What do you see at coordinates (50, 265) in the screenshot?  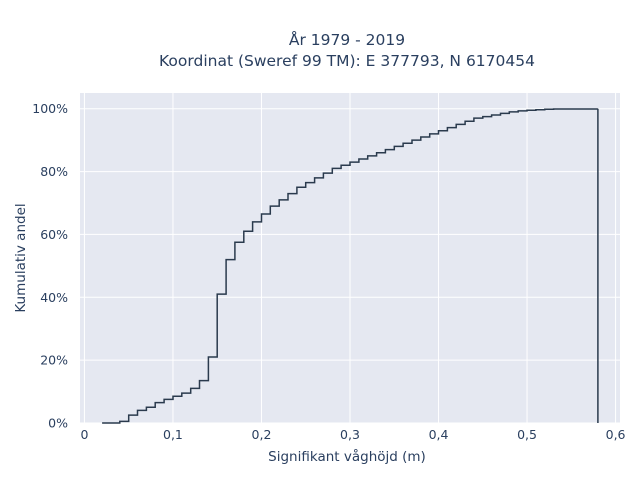 I see `y-tick-labels: 0% 20% 40% 60% 80% 100%` at bounding box center [50, 265].